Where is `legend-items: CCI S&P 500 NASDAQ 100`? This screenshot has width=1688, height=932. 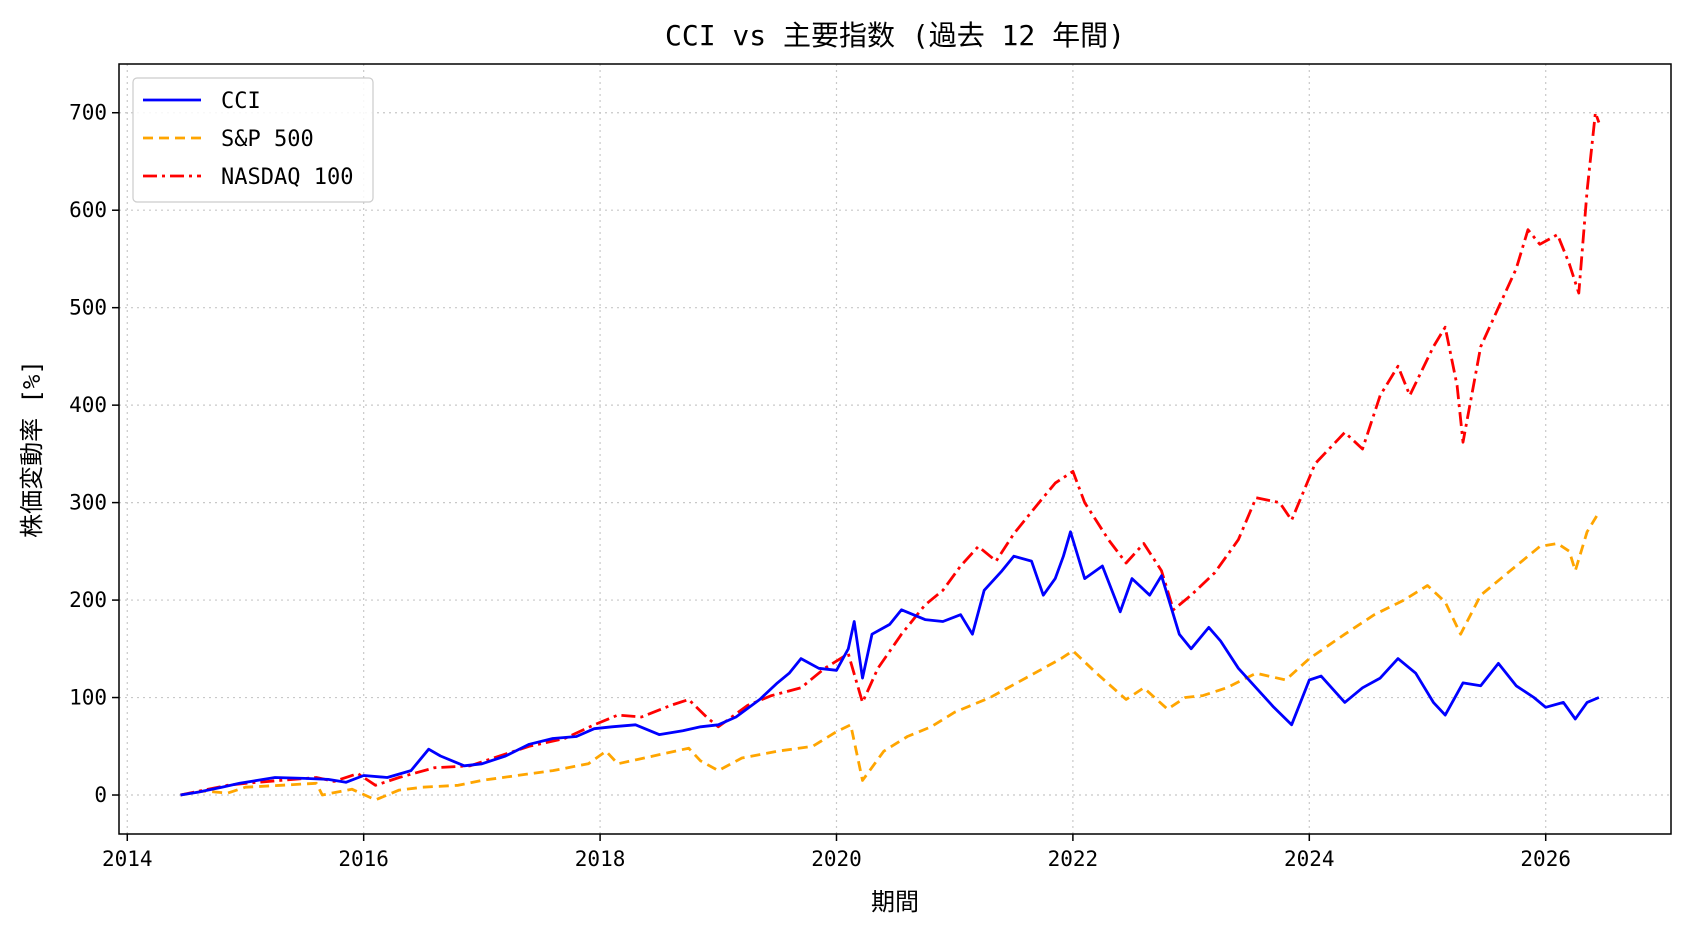
legend-items: CCI S&P 500 NASDAQ 100 is located at coordinates (248, 139).